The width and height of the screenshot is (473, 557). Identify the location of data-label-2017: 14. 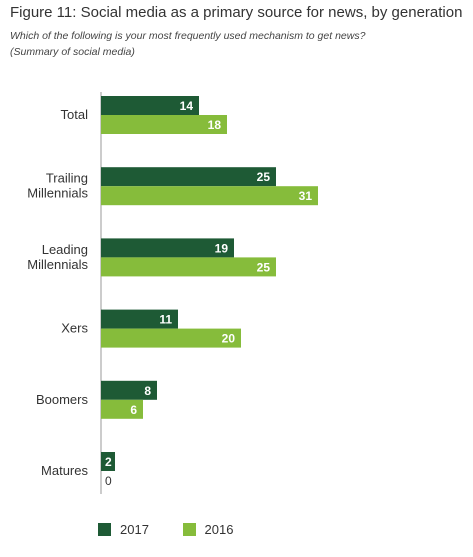
(187, 106).